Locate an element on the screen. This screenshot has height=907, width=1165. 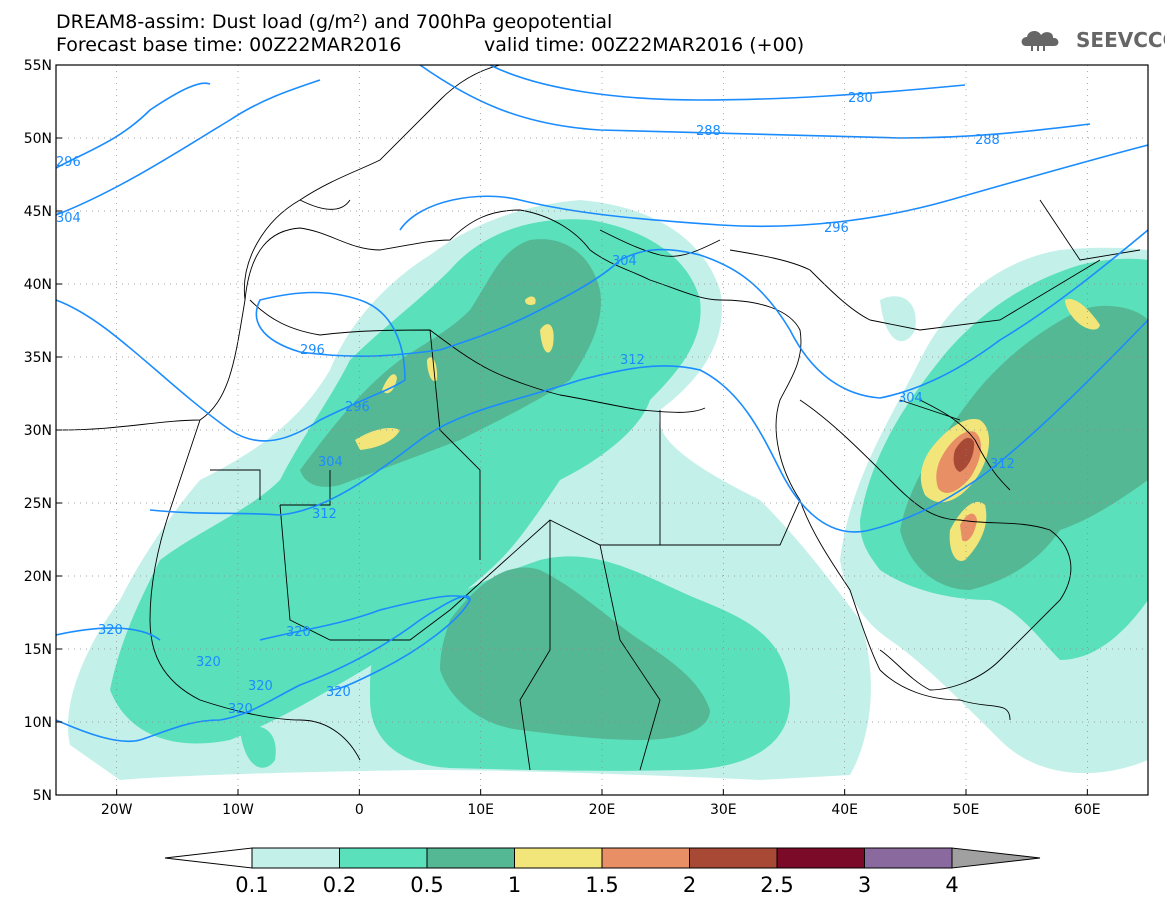
lat-tick-label: 5N is located at coordinates (42, 796).